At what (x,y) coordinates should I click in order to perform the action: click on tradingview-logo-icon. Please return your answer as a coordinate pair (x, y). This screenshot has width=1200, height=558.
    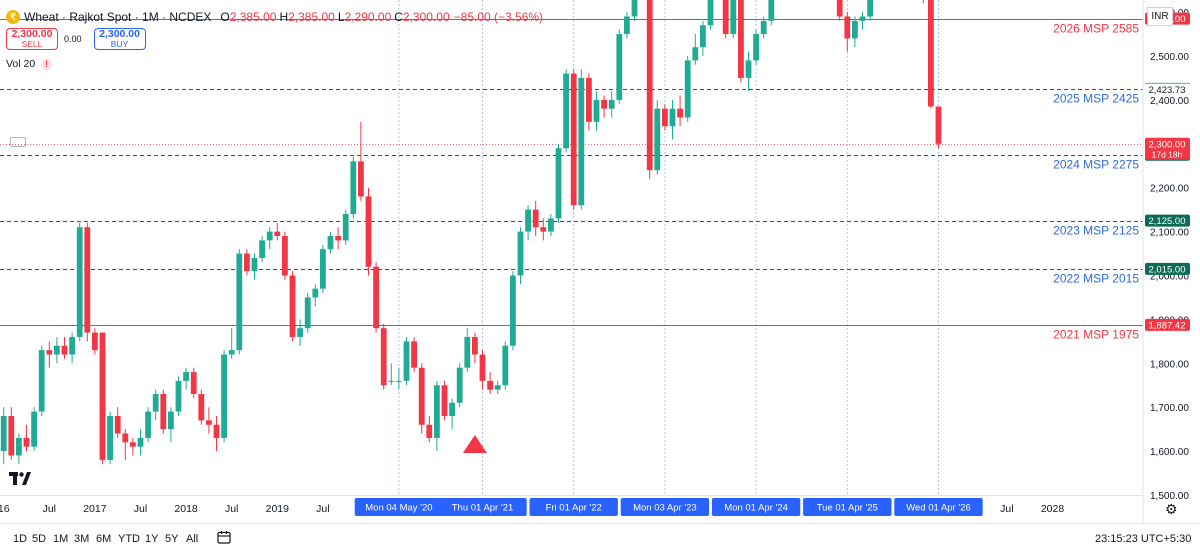
    Looking at the image, I should click on (20, 481).